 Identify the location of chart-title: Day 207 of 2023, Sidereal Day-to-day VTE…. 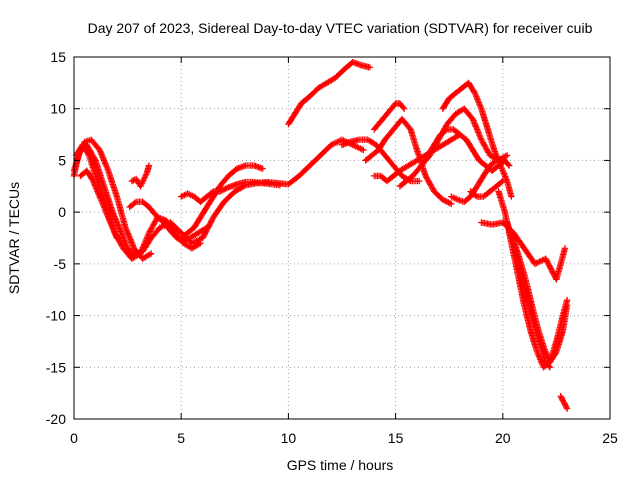
(340, 28).